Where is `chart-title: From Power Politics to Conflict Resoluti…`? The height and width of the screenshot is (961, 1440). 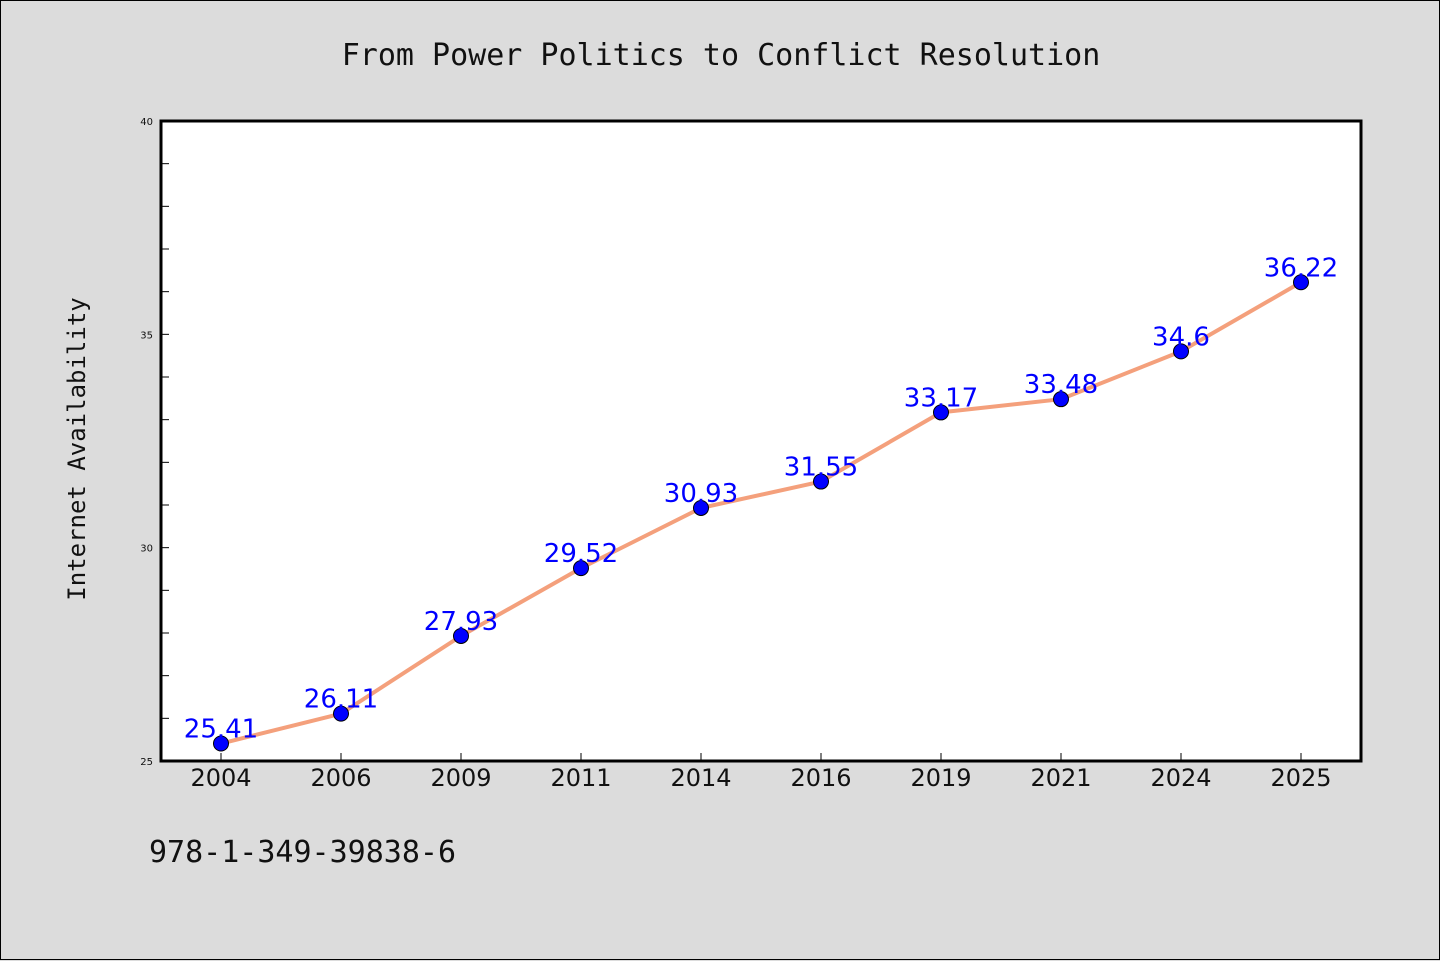 chart-title: From Power Politics to Conflict Resoluti… is located at coordinates (721, 55).